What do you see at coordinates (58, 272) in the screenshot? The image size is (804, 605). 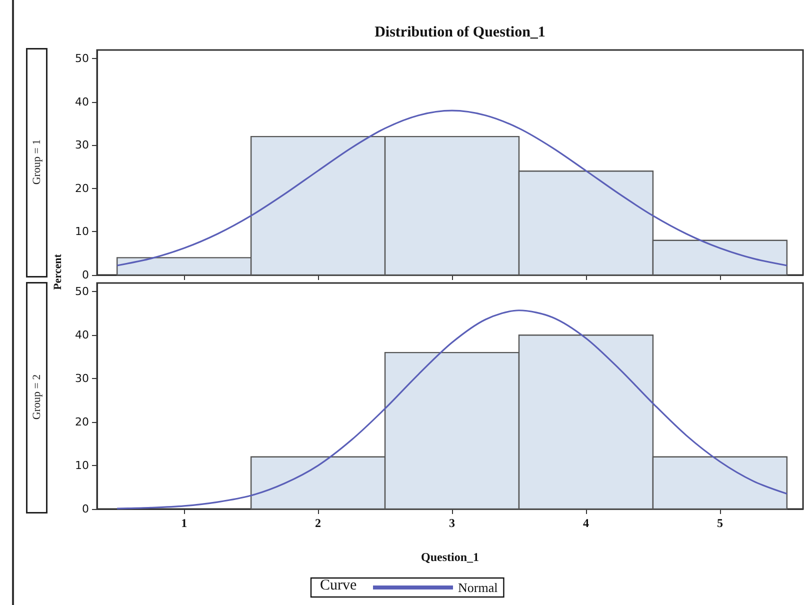 I see `y-axis-title: Percent` at bounding box center [58, 272].